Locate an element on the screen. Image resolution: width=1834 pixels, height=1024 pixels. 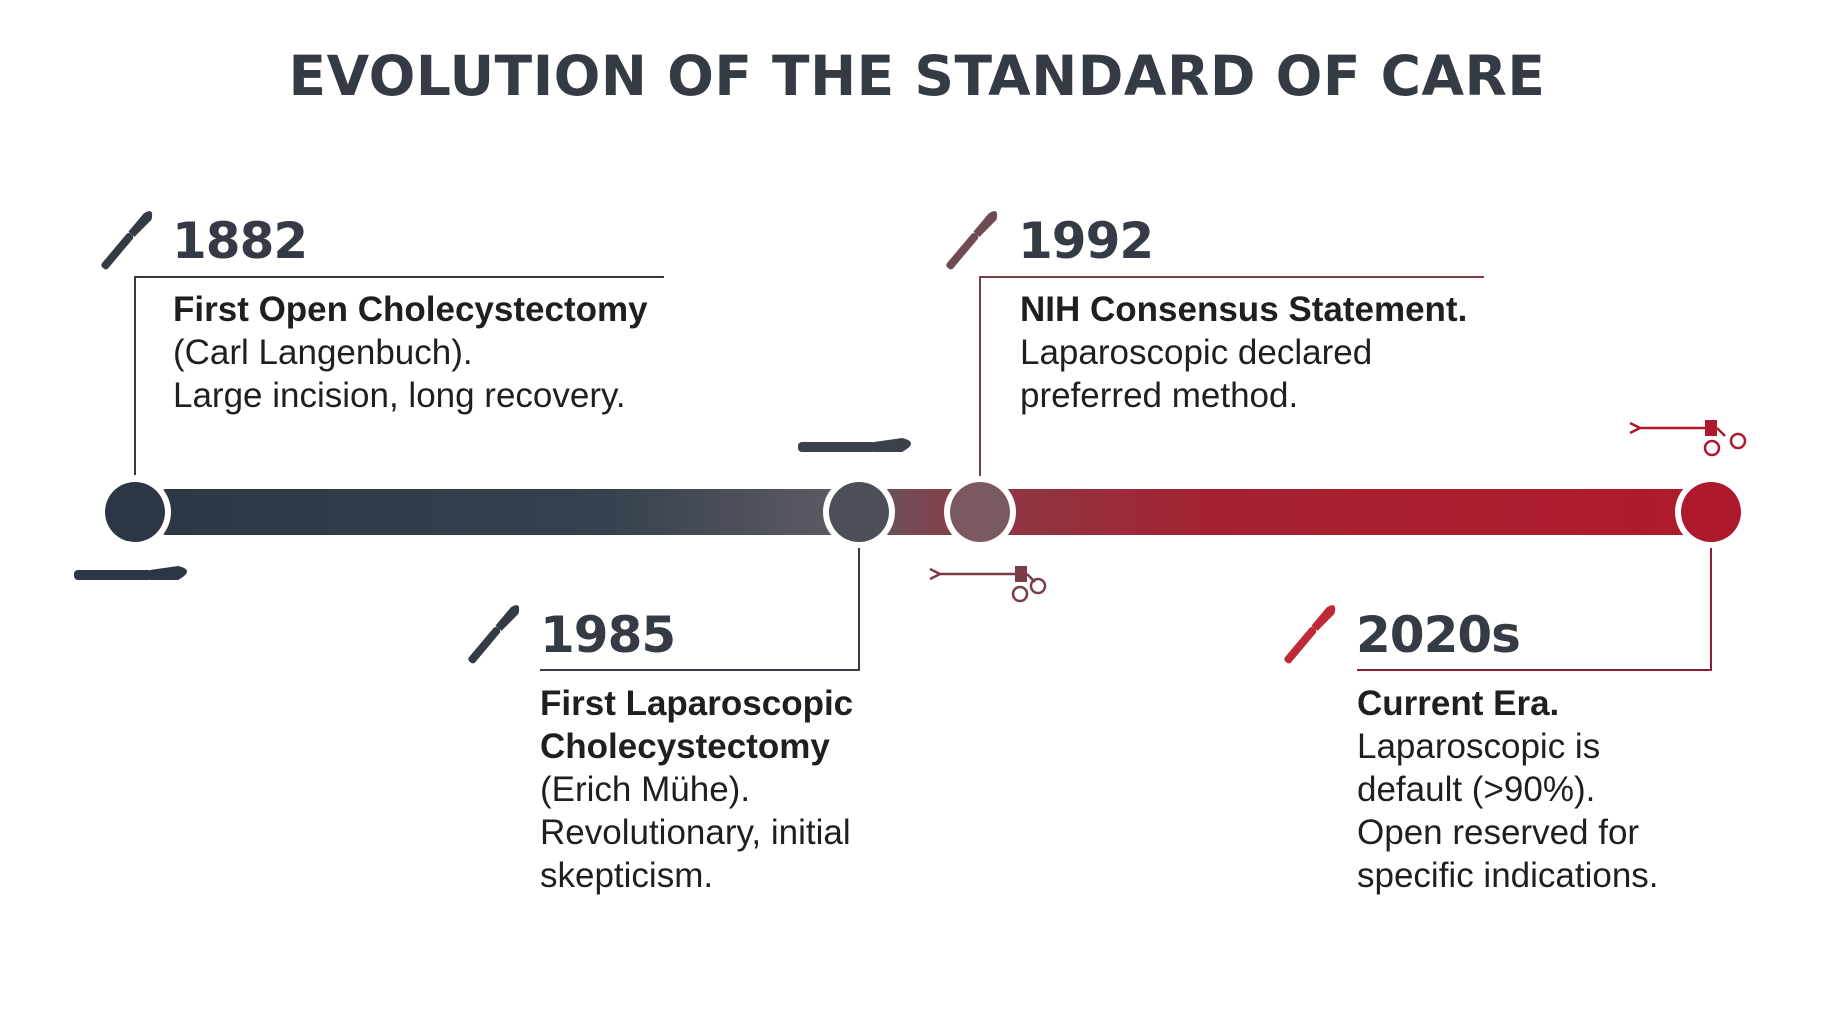
connector-1992 is located at coordinates (1231, 380).